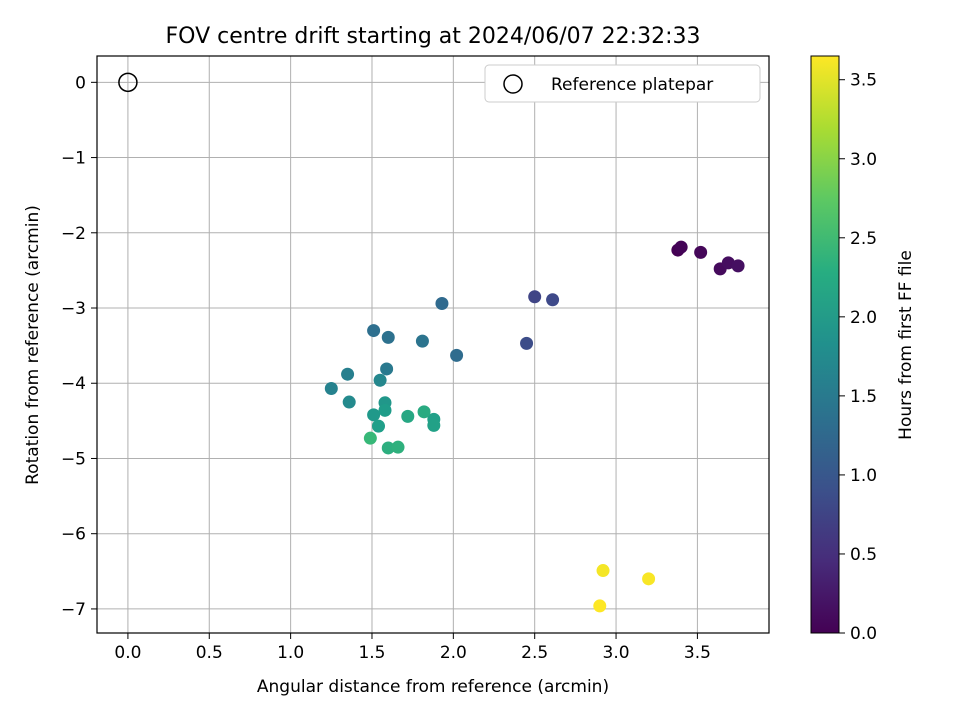 The image size is (960, 724). I want to click on y-tick-label: −6, so click(73, 535).